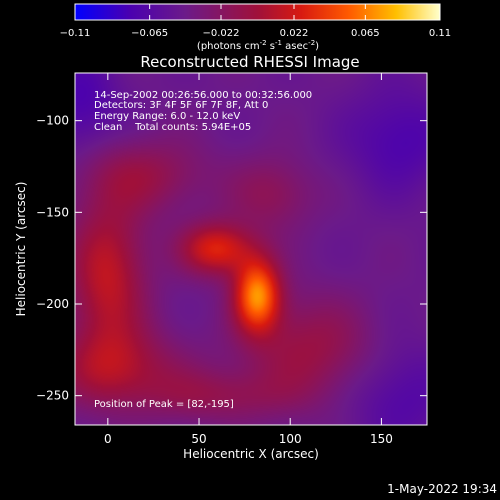  I want to click on colorbar-tick-label: 0.022, so click(294, 33).